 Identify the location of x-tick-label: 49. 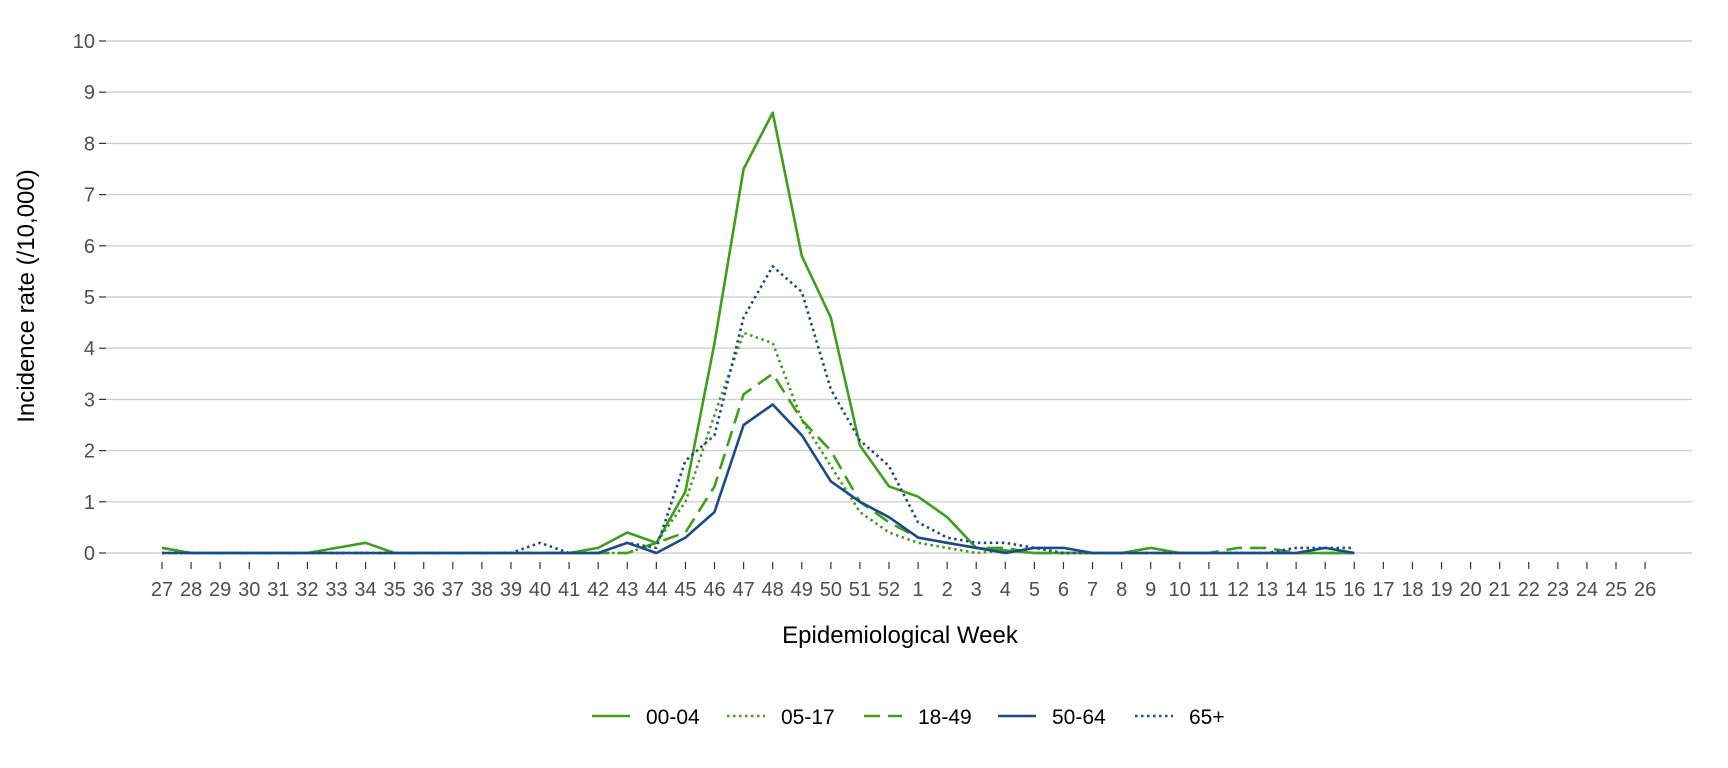
(802, 590).